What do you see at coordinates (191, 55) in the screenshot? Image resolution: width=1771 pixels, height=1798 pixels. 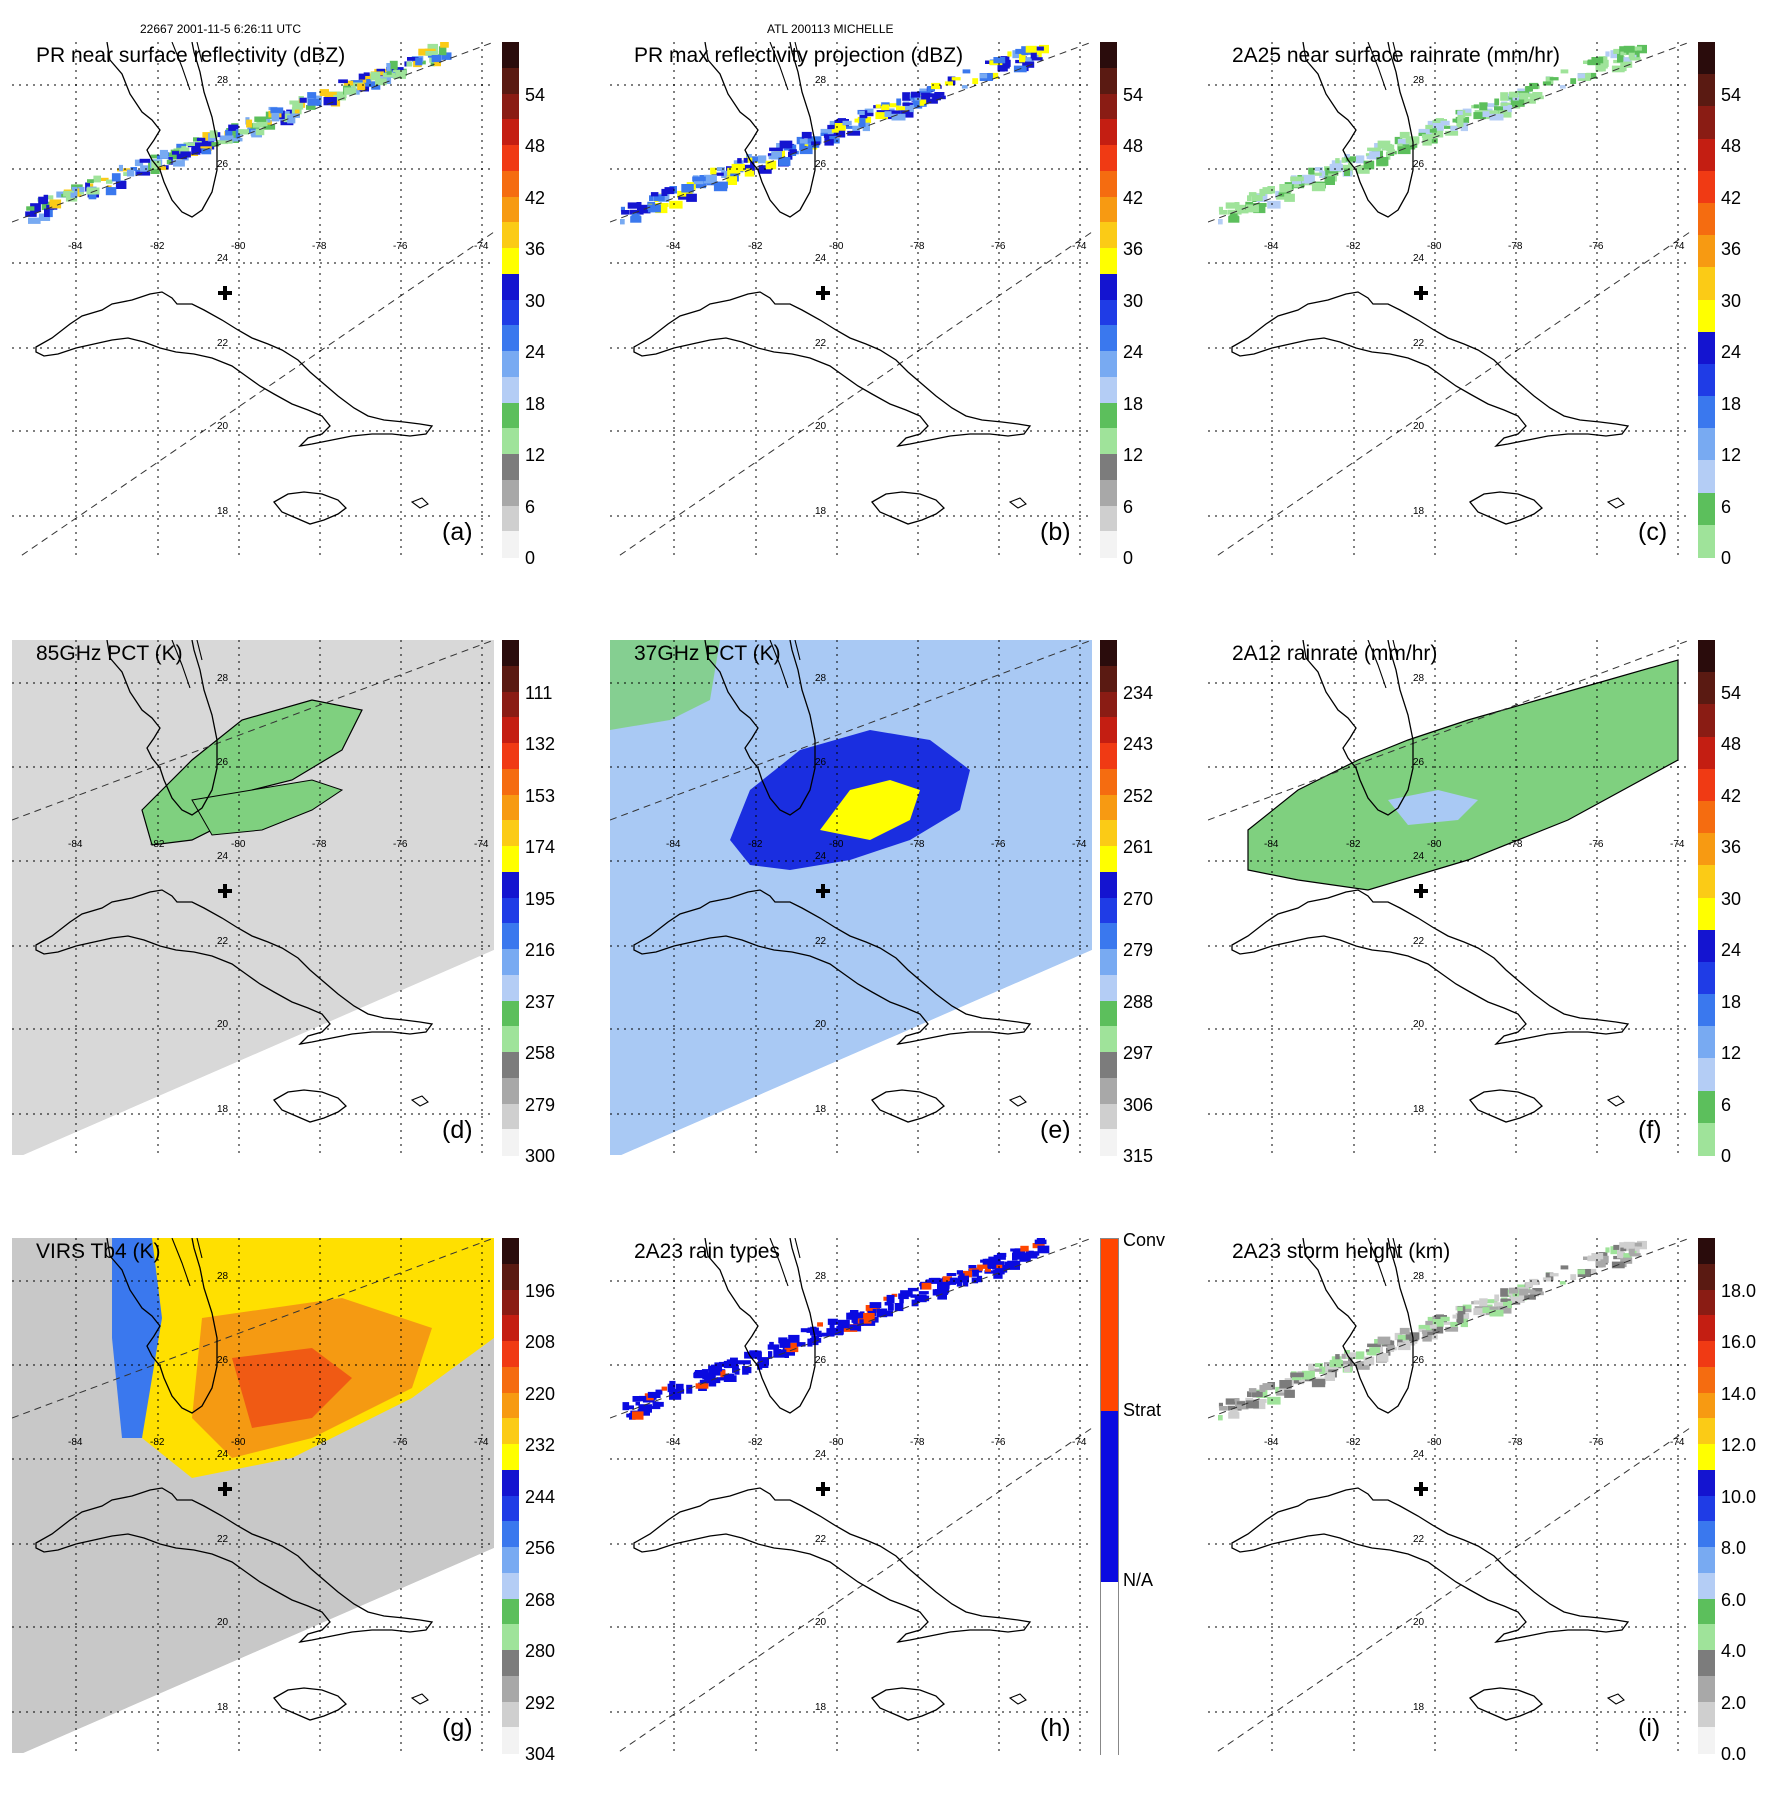 I see `panel-title: PR near surface reflectivity (dBZ)` at bounding box center [191, 55].